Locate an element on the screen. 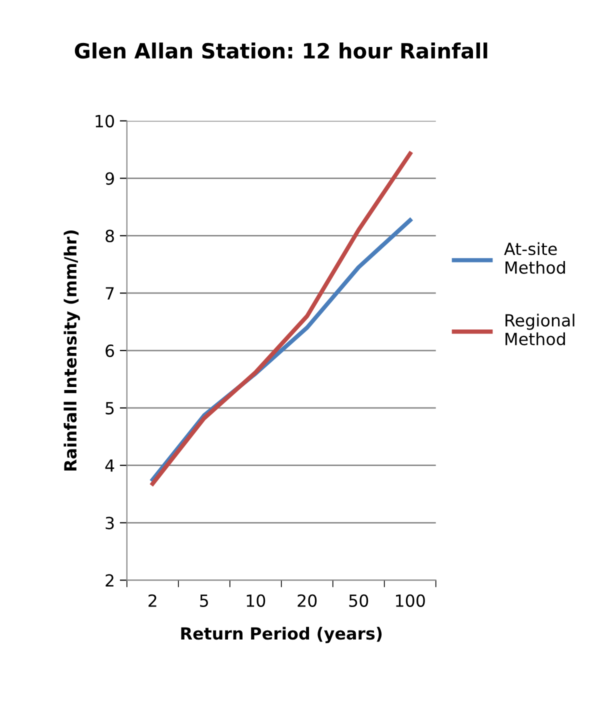  y-tick-label: 7 is located at coordinates (110, 293).